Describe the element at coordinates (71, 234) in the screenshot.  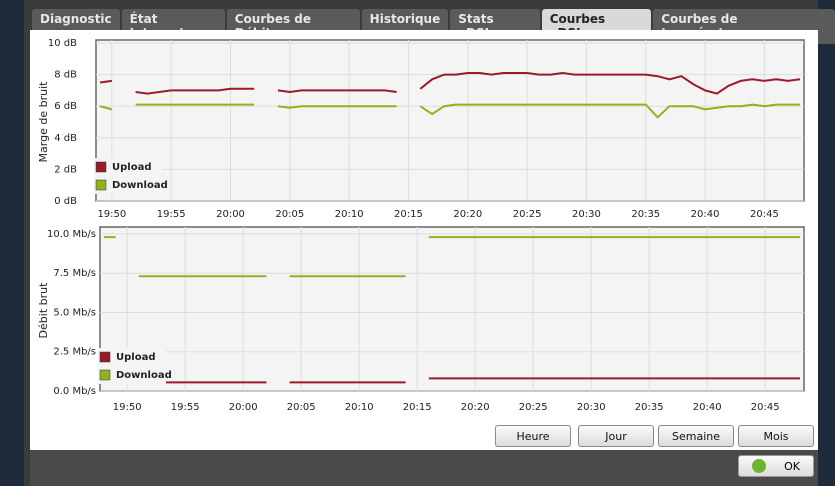
I see `y-tick-label: 10.0 Mb/s` at that location.